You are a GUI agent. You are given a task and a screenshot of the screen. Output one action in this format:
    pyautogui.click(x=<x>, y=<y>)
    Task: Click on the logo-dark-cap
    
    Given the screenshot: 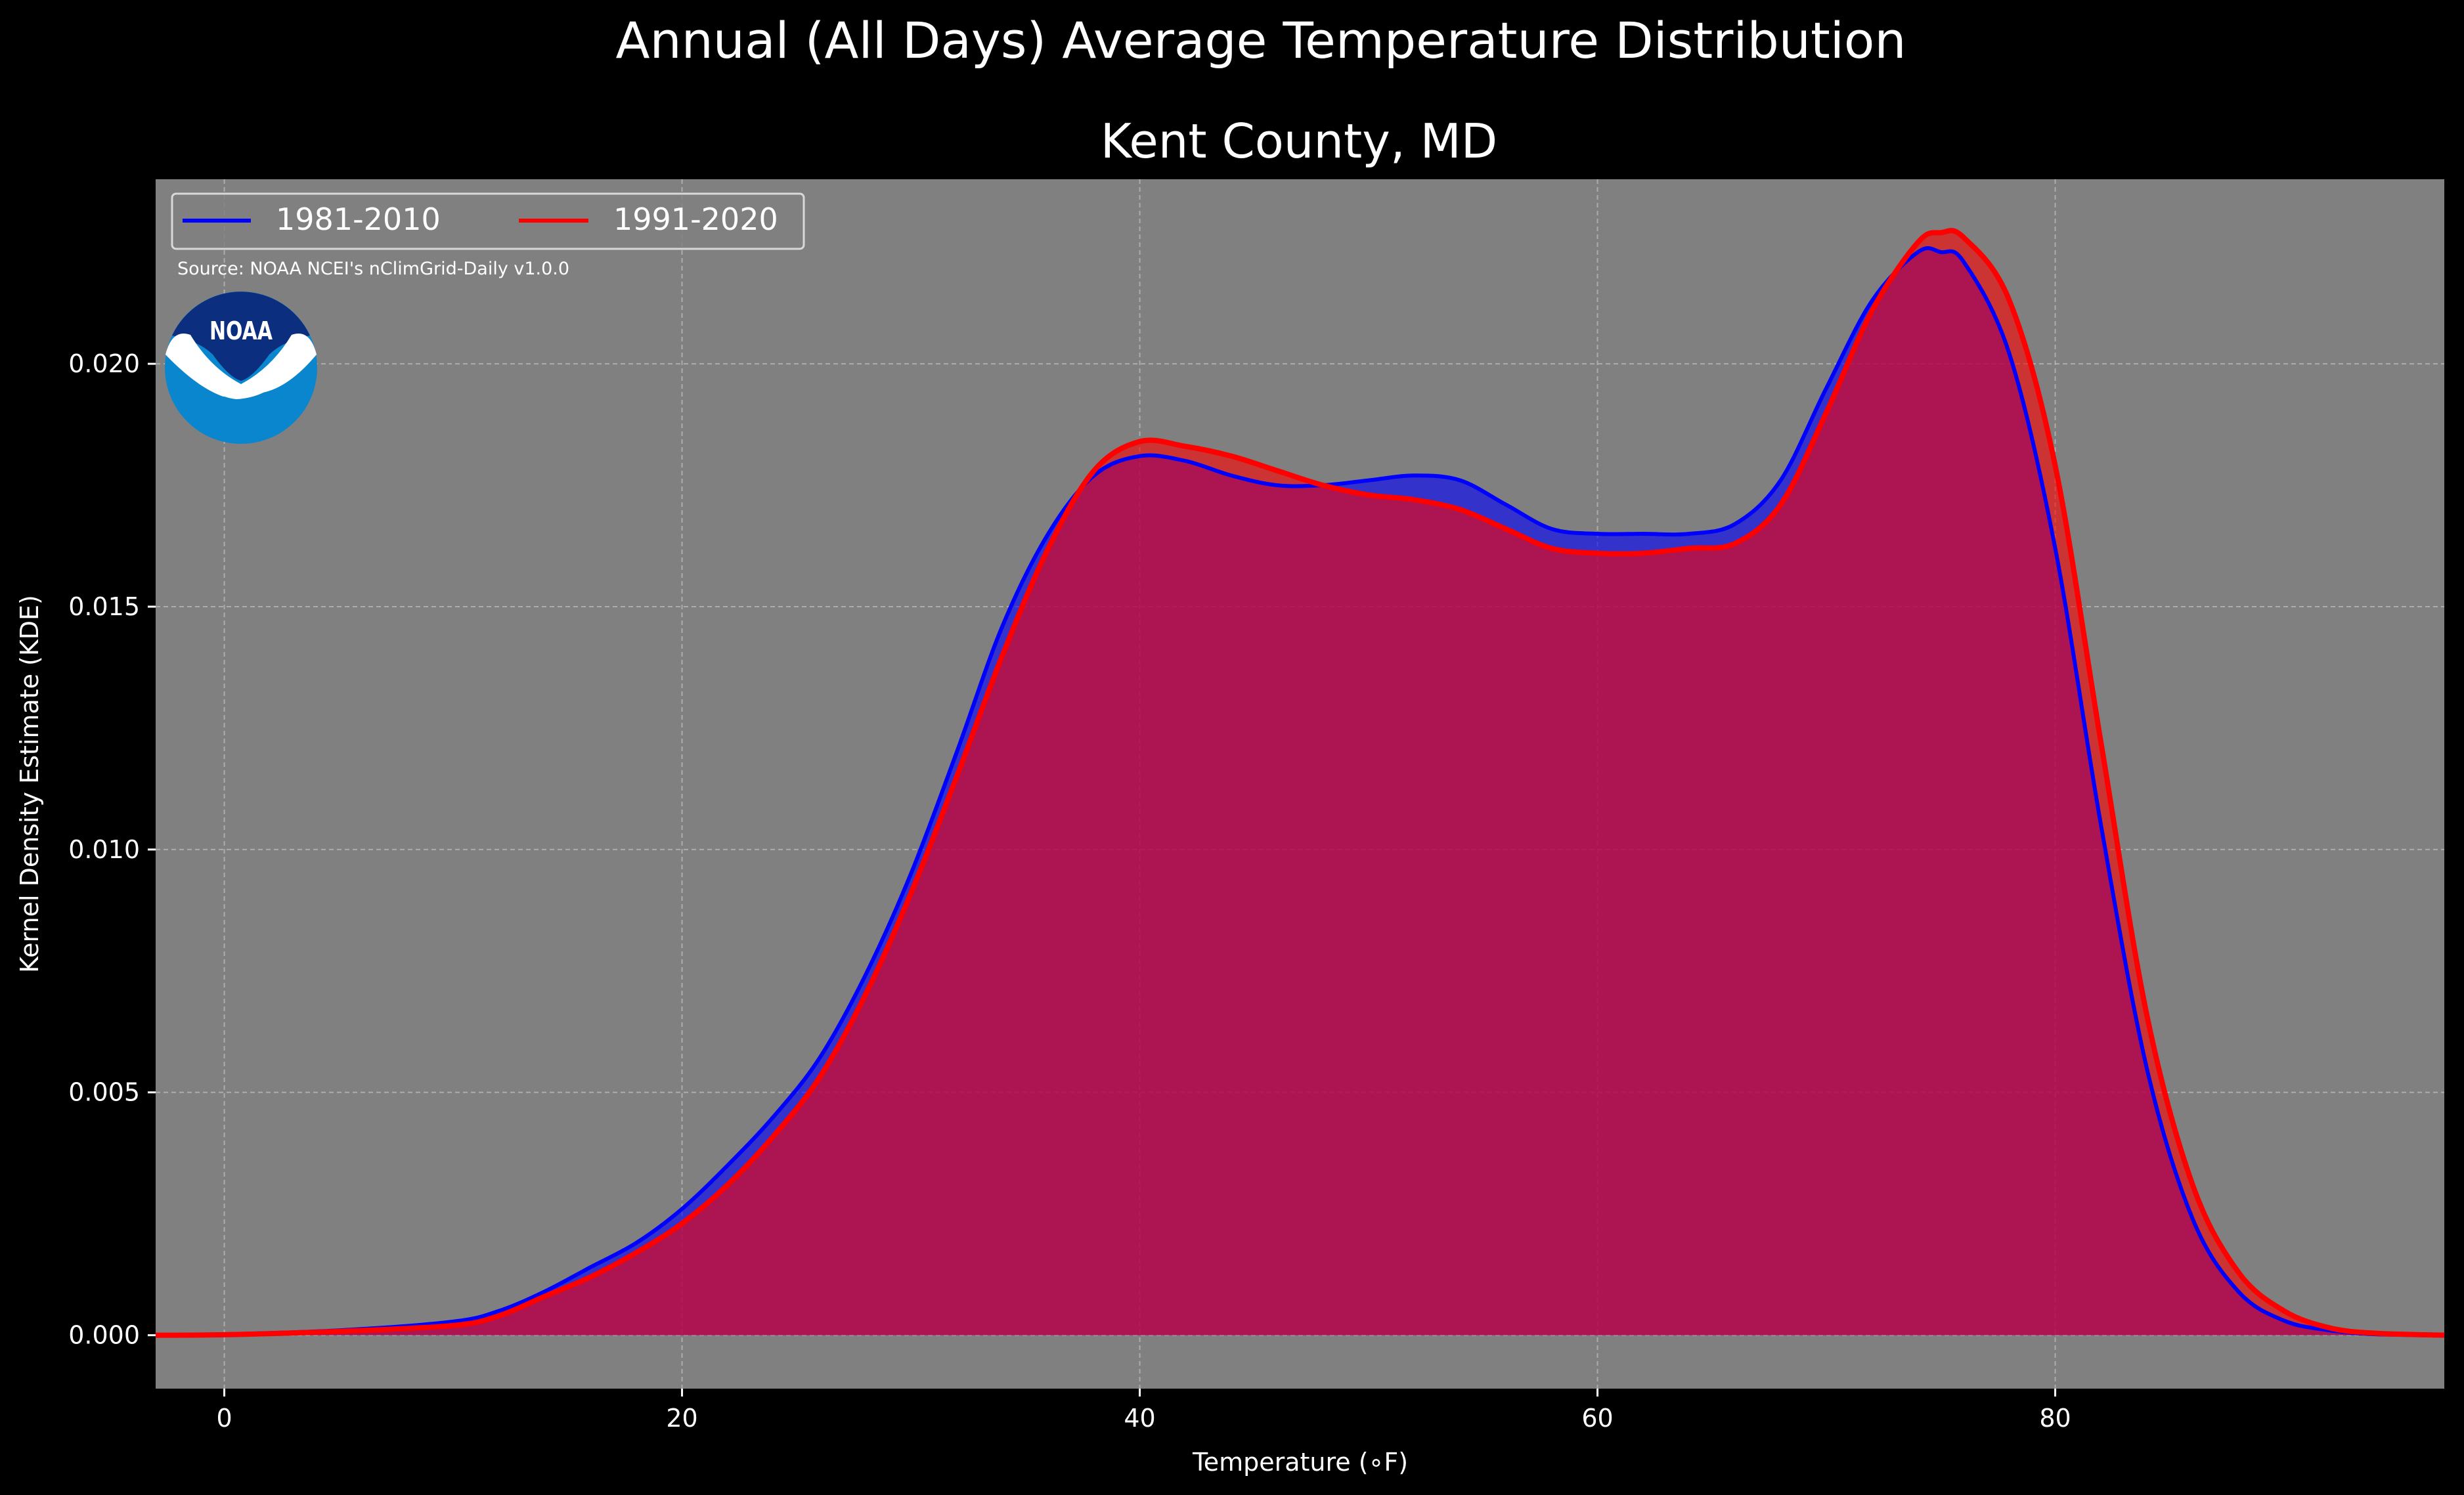 What is the action you would take?
    pyautogui.click(x=241, y=336)
    